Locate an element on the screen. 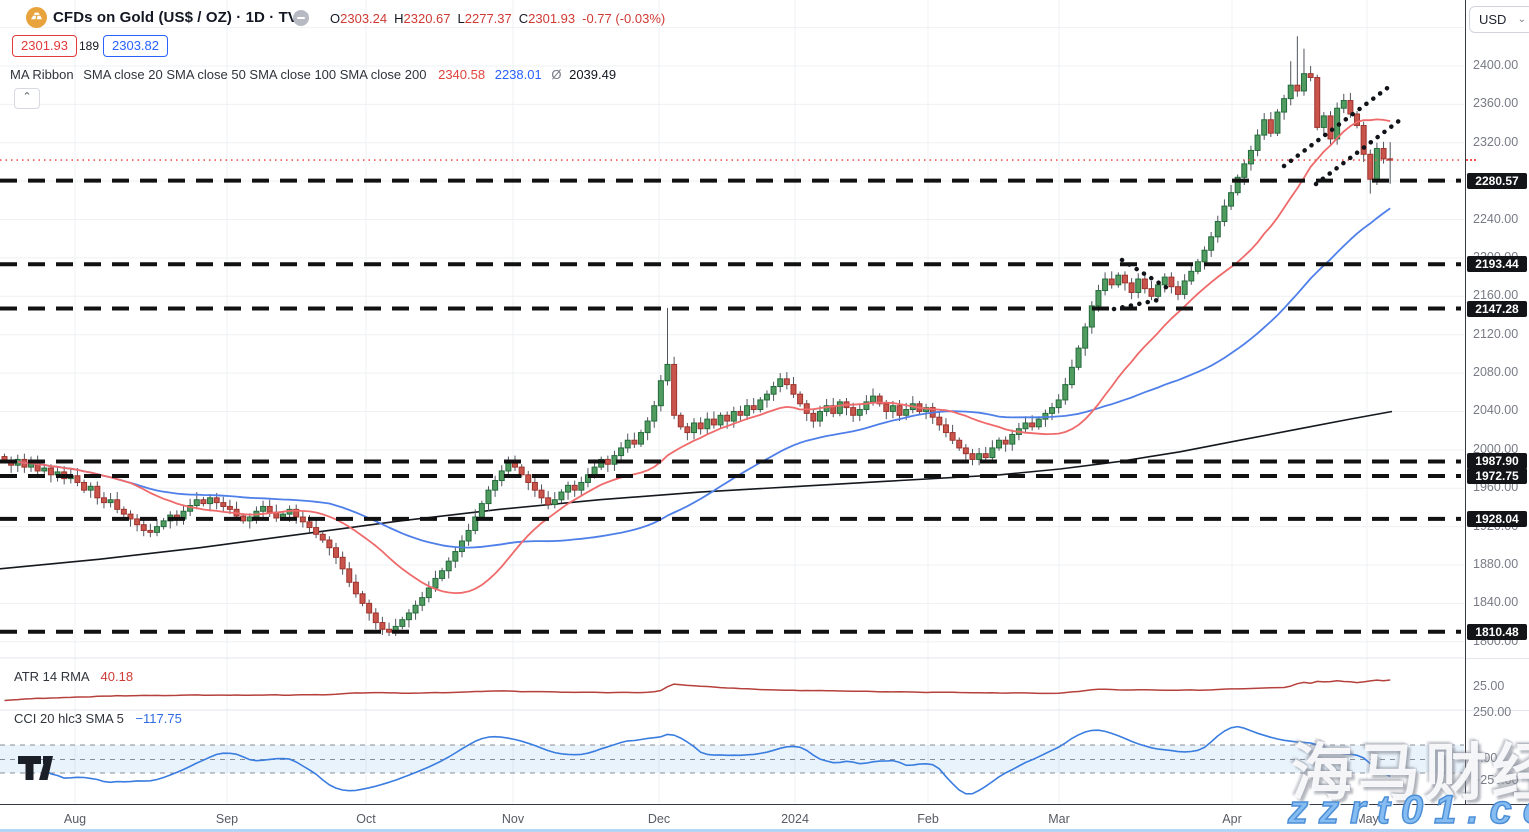 The height and width of the screenshot is (832, 1529). price-tick-label: 2120.00 is located at coordinates (1496, 333).